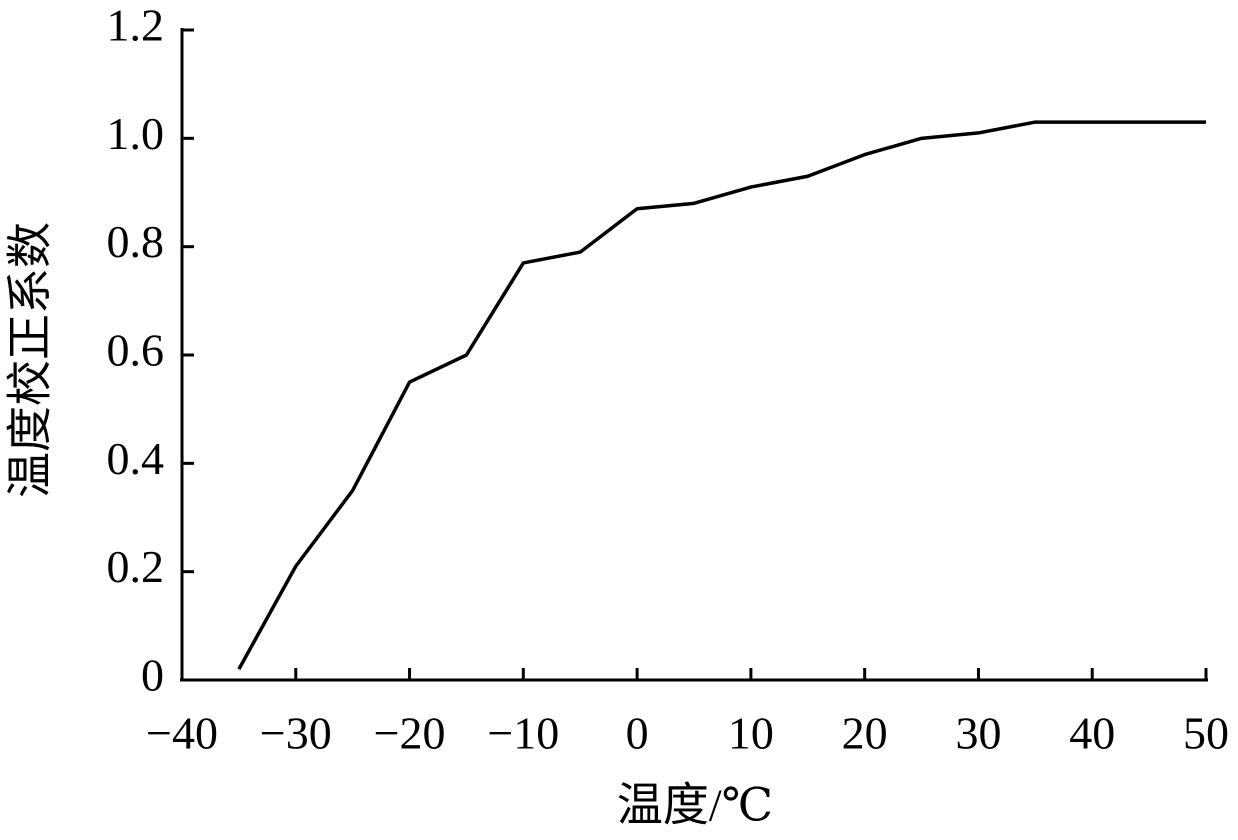 This screenshot has width=1238, height=840. I want to click on y-tick-label: 0.2, so click(136, 566).